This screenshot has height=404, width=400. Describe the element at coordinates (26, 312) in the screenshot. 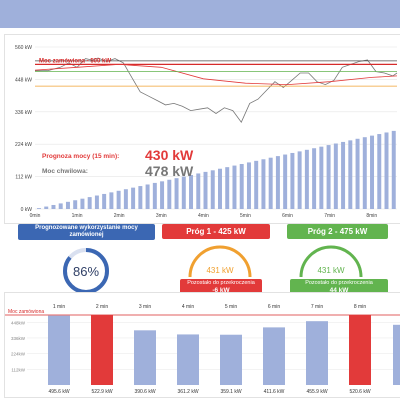

I see `contracted-line-label: Moc zamówiona` at that location.